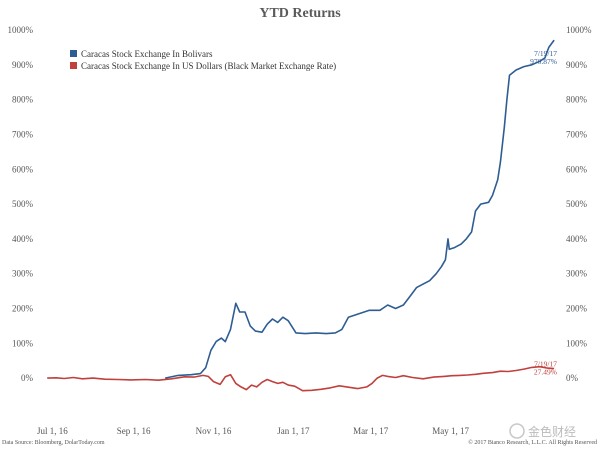  Describe the element at coordinates (134, 431) in the screenshot. I see `x-tick-label: Sep 1, 16` at that location.